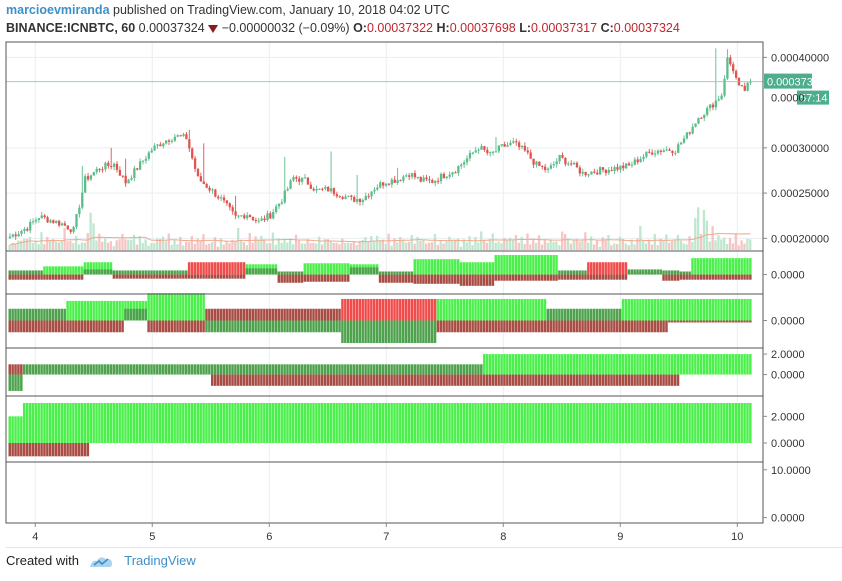 The image size is (842, 581). What do you see at coordinates (380, 228) in the screenshot?
I see `volume-series` at bounding box center [380, 228].